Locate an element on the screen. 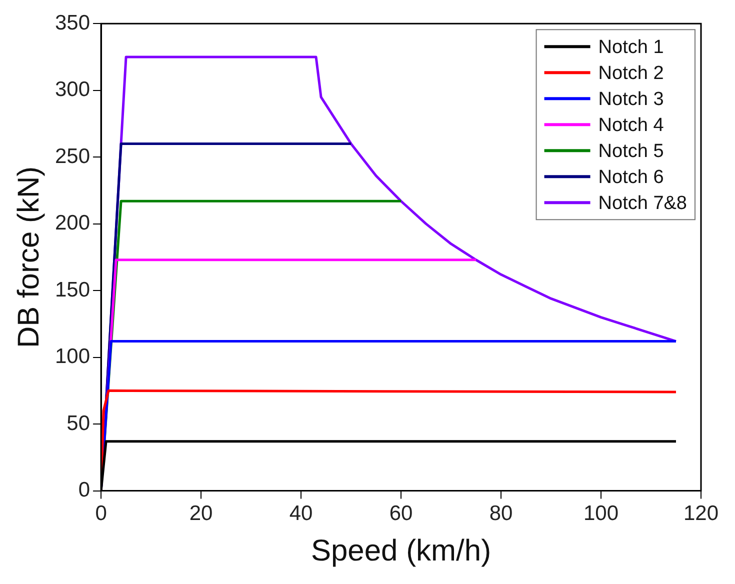  y-tick-label: 350 is located at coordinates (72, 22).